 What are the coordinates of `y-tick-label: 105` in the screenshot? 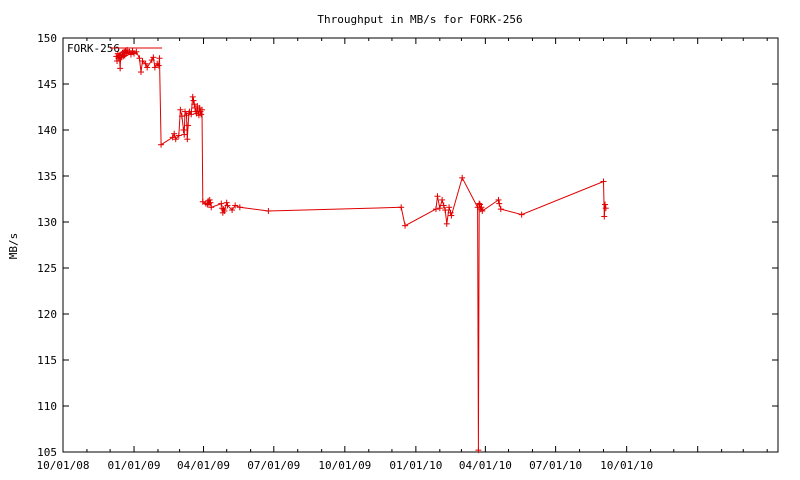 It's located at (47, 452).